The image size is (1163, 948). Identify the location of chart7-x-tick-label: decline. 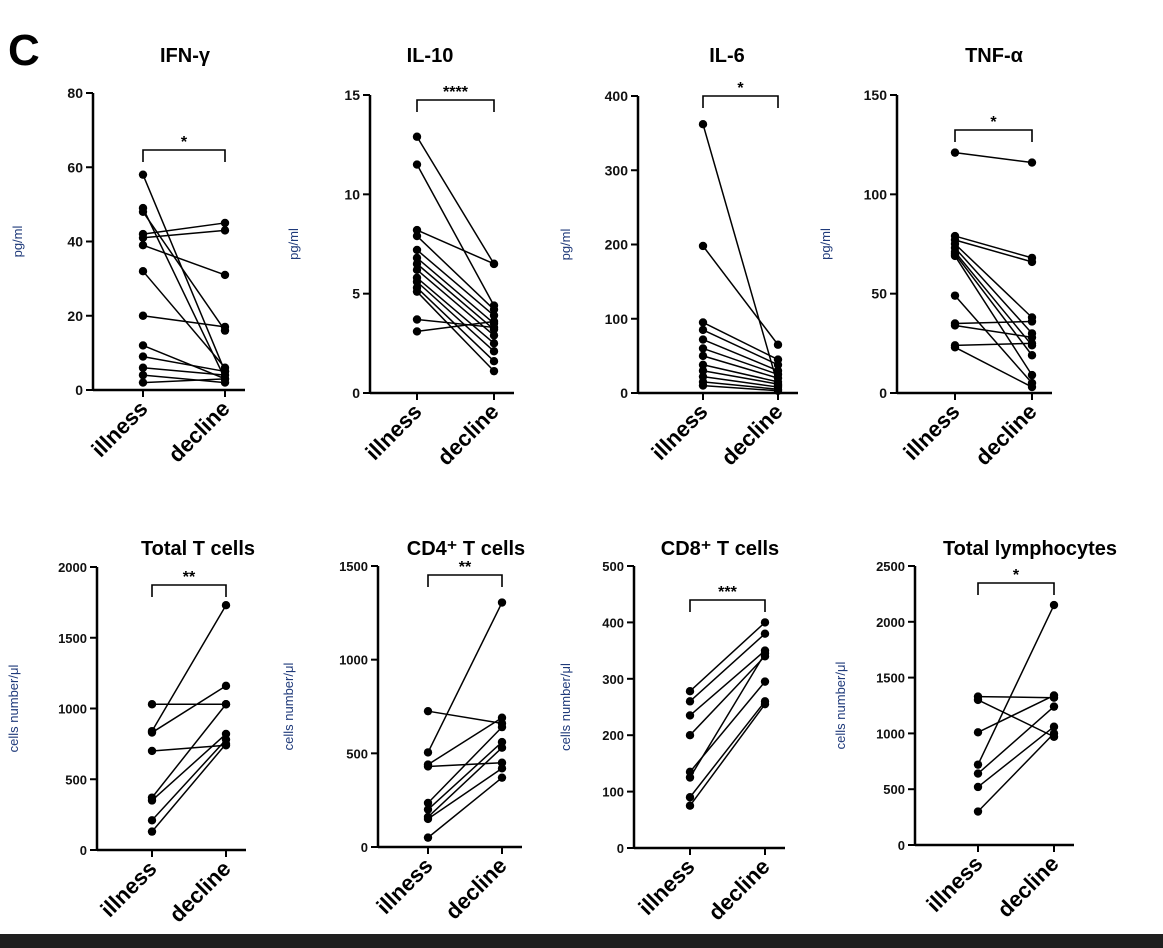
(738, 889).